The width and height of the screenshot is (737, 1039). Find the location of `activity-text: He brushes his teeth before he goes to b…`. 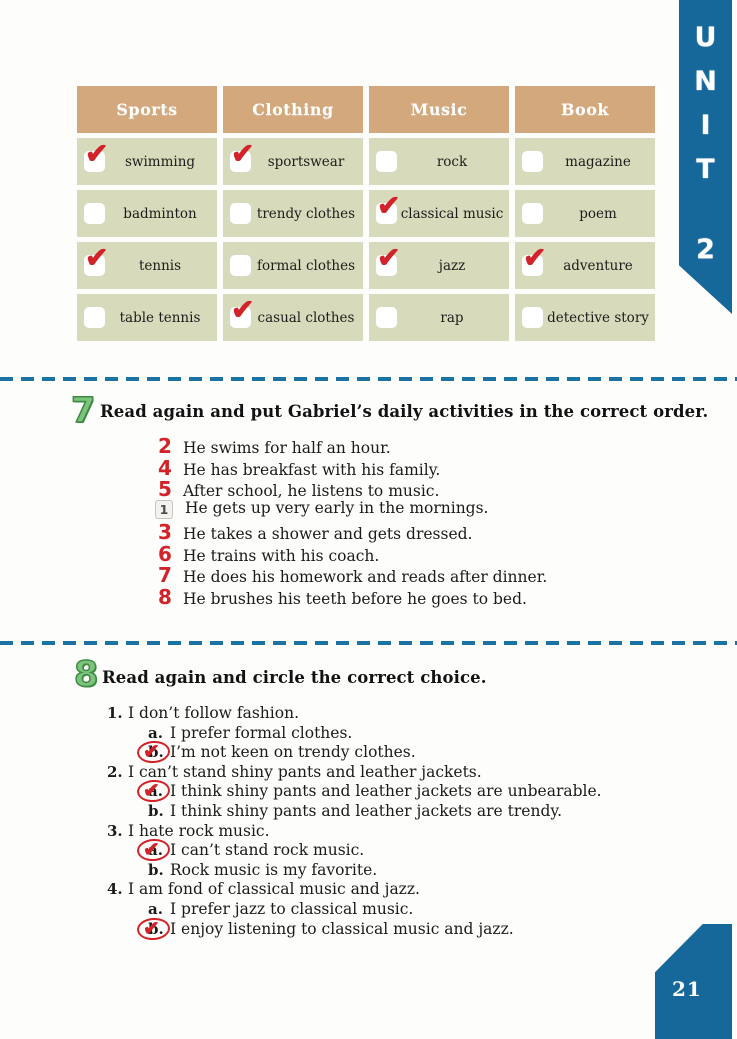

activity-text: He brushes his teeth before he goes to b… is located at coordinates (355, 598).